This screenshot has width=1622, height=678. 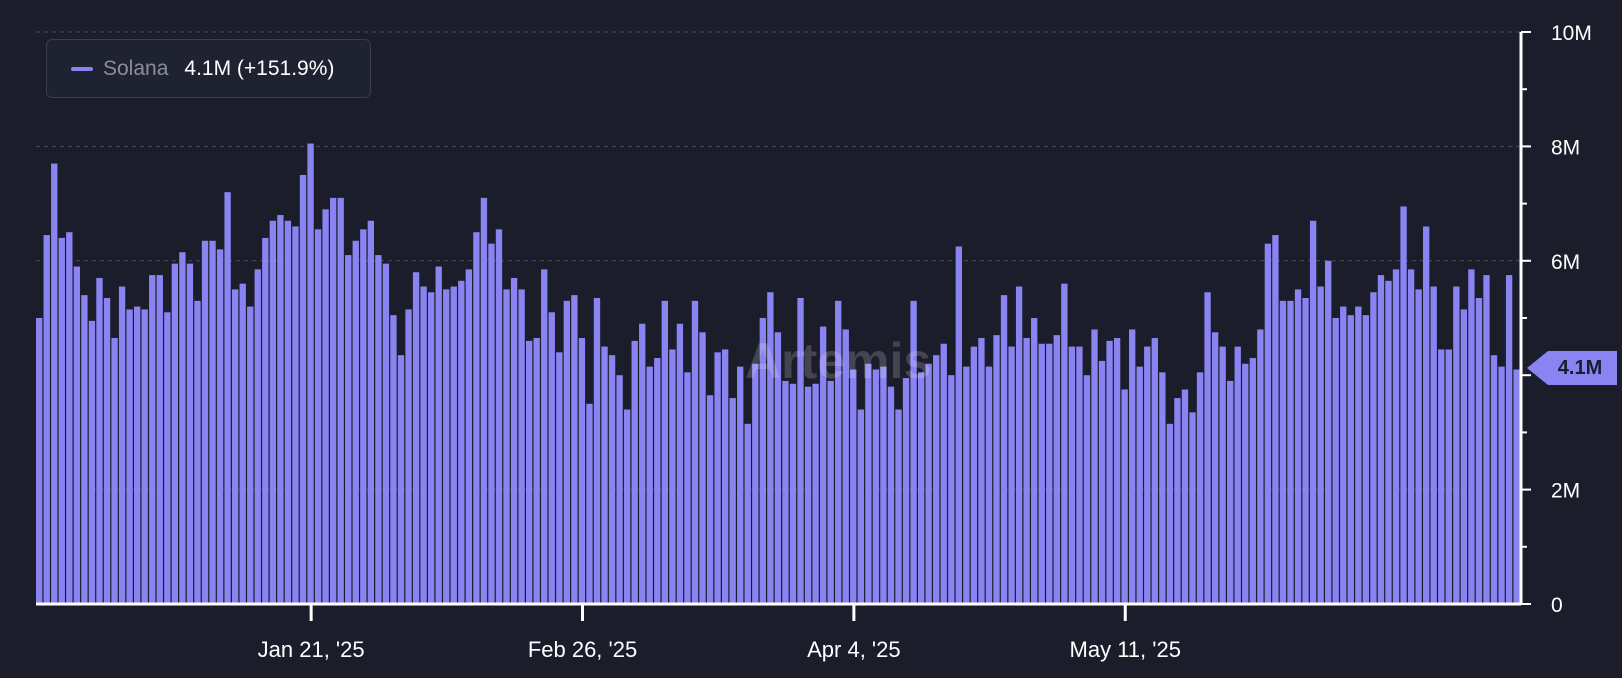 I want to click on y-tick-label: 6M, so click(x=1565, y=262).